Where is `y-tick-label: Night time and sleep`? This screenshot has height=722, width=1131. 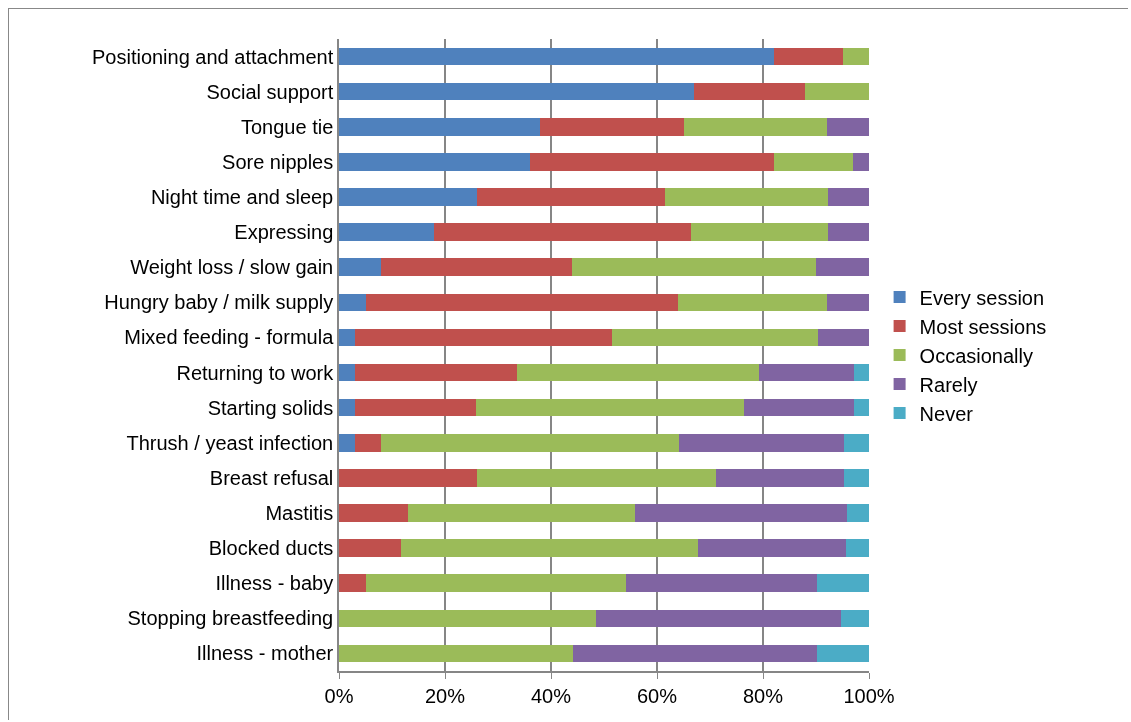
y-tick-label: Night time and sleep is located at coordinates (242, 197).